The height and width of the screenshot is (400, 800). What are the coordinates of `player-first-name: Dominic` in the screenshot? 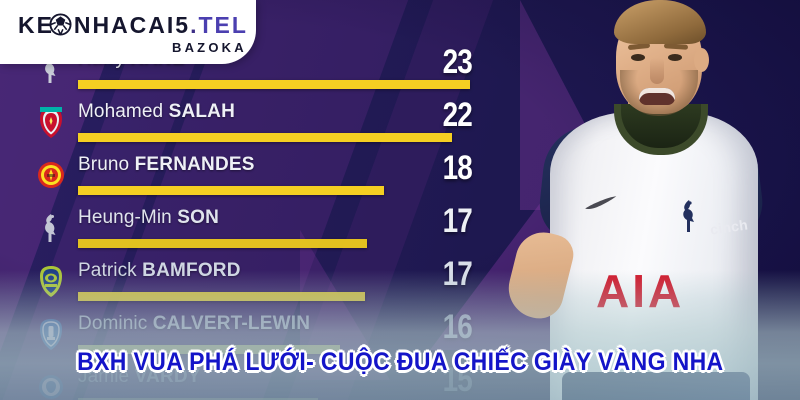 It's located at (115, 323).